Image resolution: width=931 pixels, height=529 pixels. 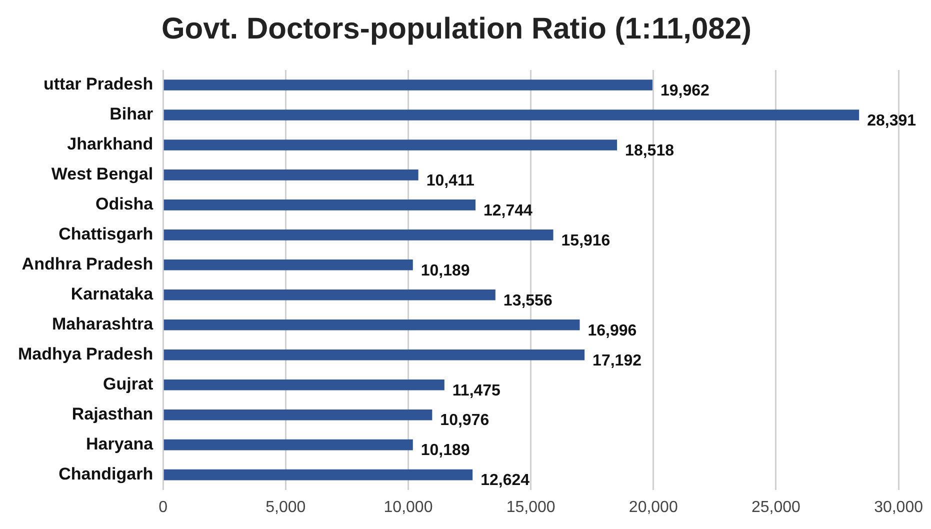 What do you see at coordinates (450, 181) in the screenshot?
I see `data-label: 10,411` at bounding box center [450, 181].